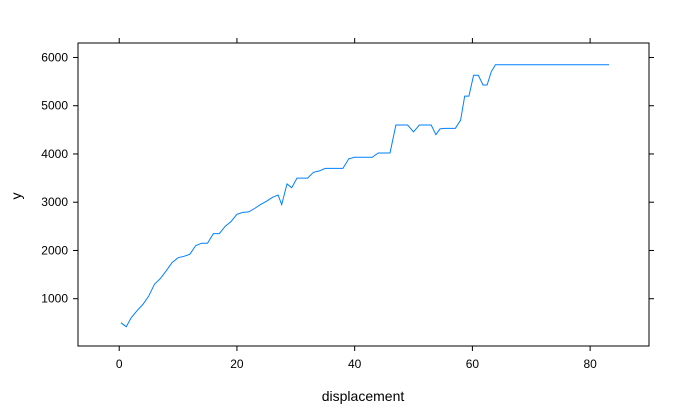 Image resolution: width=688 pixels, height=417 pixels. I want to click on y-tick-label: 5000, so click(54, 106).